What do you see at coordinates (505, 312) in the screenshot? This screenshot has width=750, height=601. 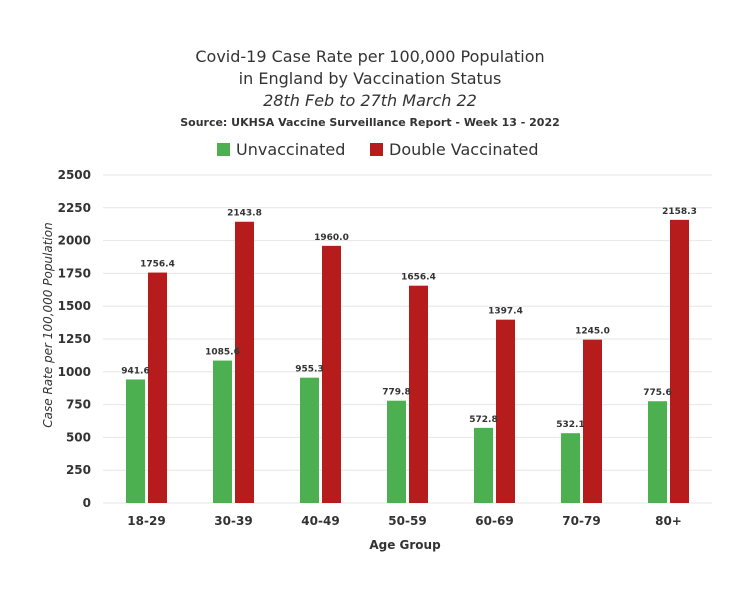 I see `data-label-double-vaccinated: 1397.4` at bounding box center [505, 312].